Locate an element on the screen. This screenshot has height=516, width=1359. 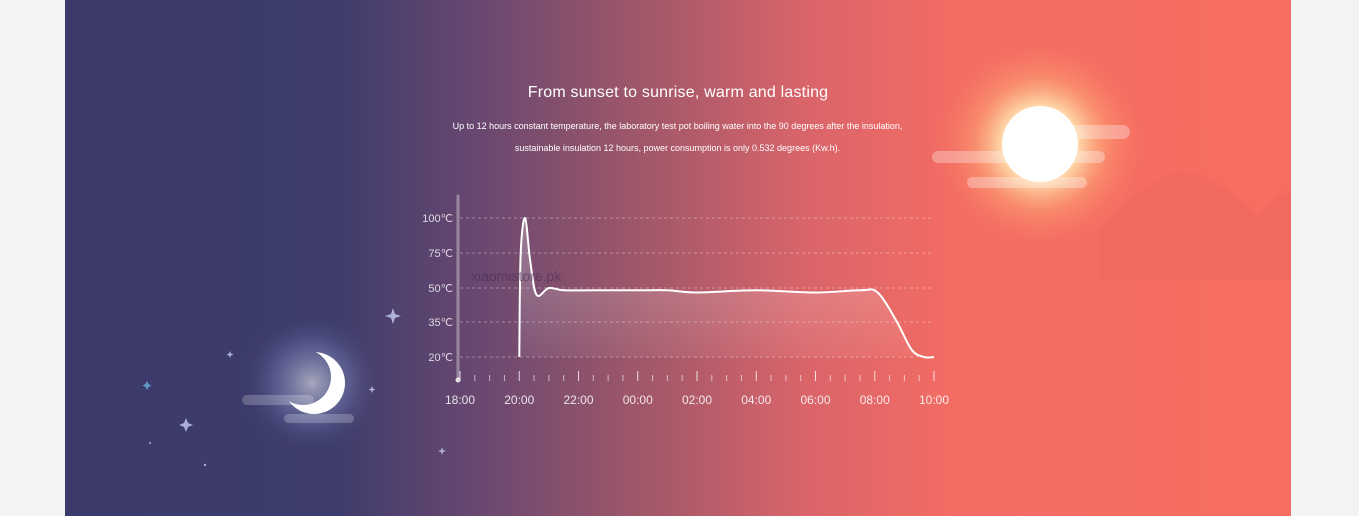
temperature-line is located at coordinates (726, 287).